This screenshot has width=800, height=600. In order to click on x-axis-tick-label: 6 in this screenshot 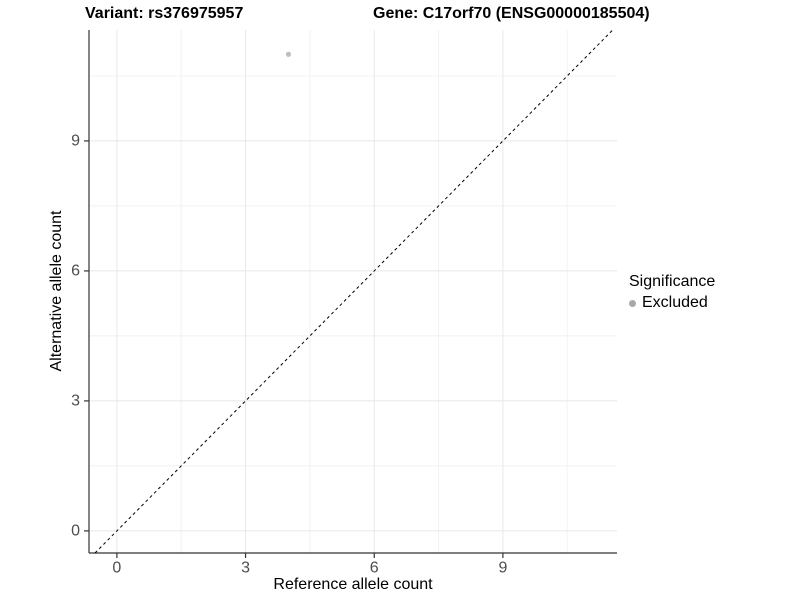, I will do `click(374, 567)`.